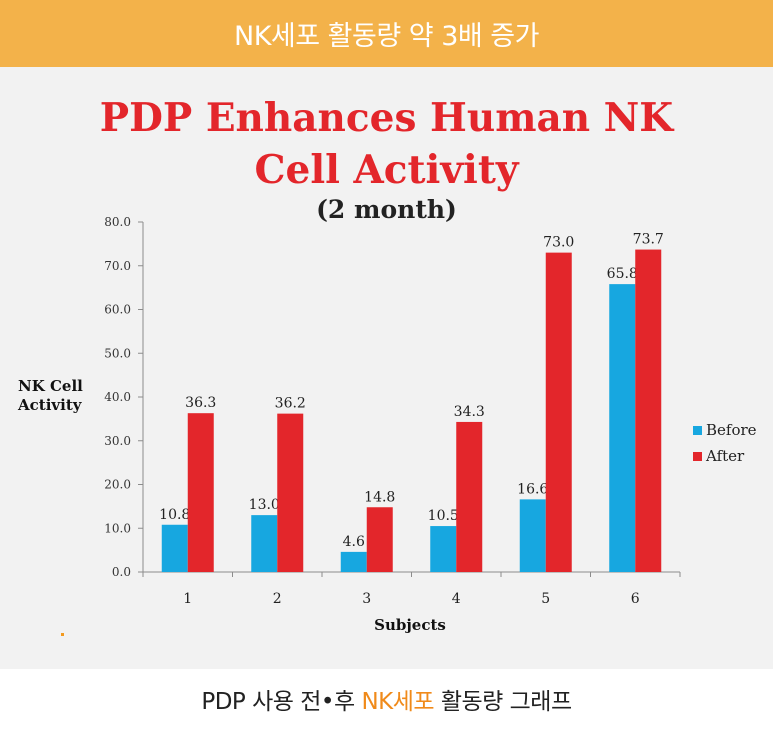 This screenshot has width=773, height=751. I want to click on legend-swatch-after, so click(697, 456).